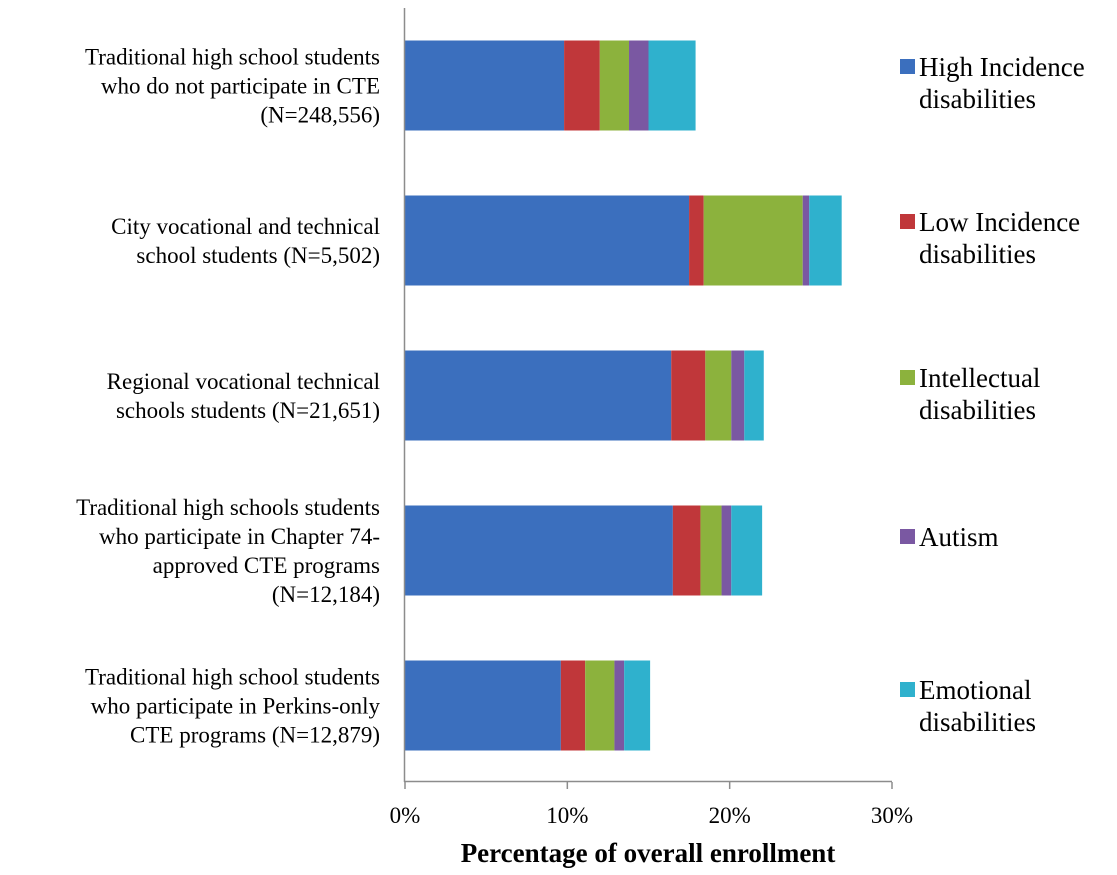 The image size is (1117, 875). What do you see at coordinates (258, 255) in the screenshot?
I see `category-label-line: school students (N=5,502)` at bounding box center [258, 255].